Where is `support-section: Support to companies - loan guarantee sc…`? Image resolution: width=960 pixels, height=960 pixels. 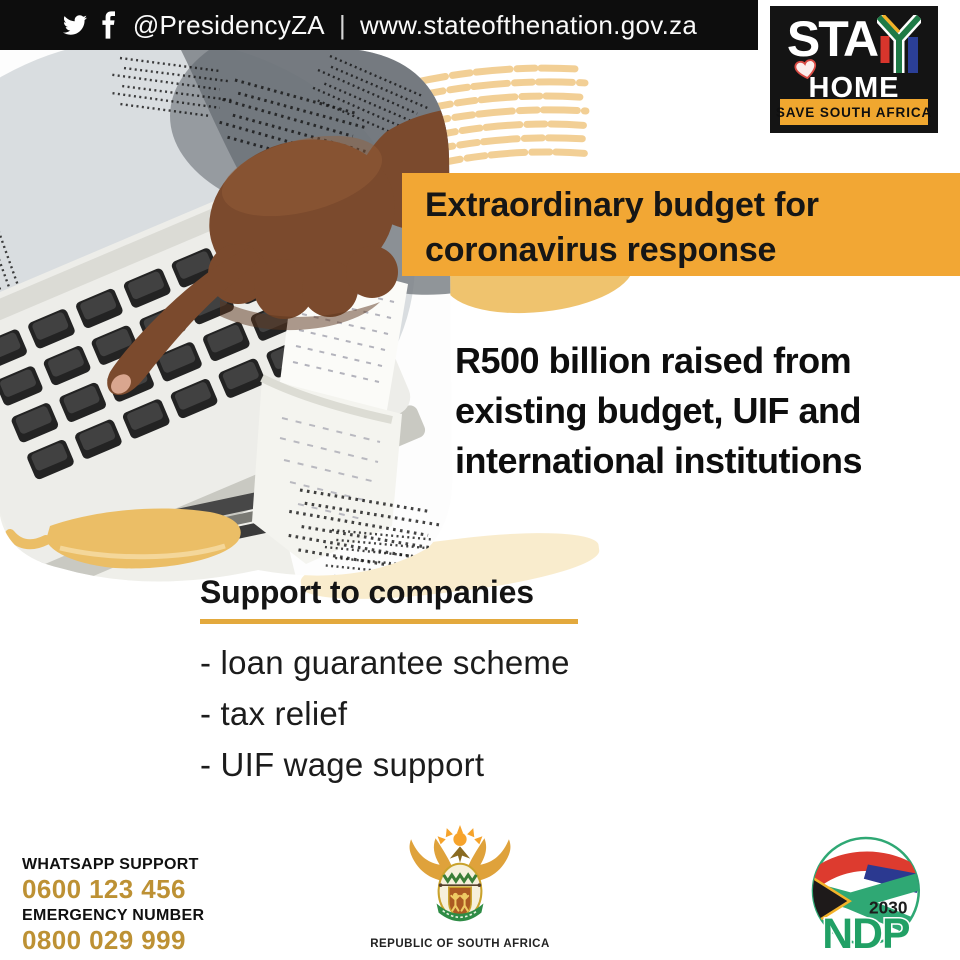
support-section: Support to companies - loan guarantee sc… is located at coordinates (389, 682).